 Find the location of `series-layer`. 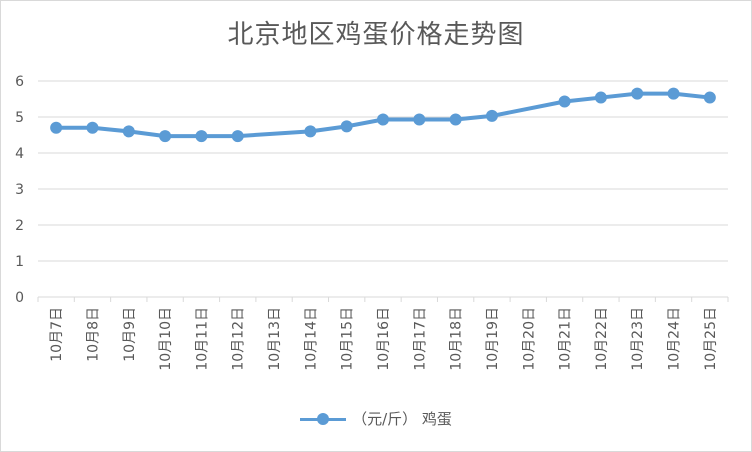

series-layer is located at coordinates (383, 115).